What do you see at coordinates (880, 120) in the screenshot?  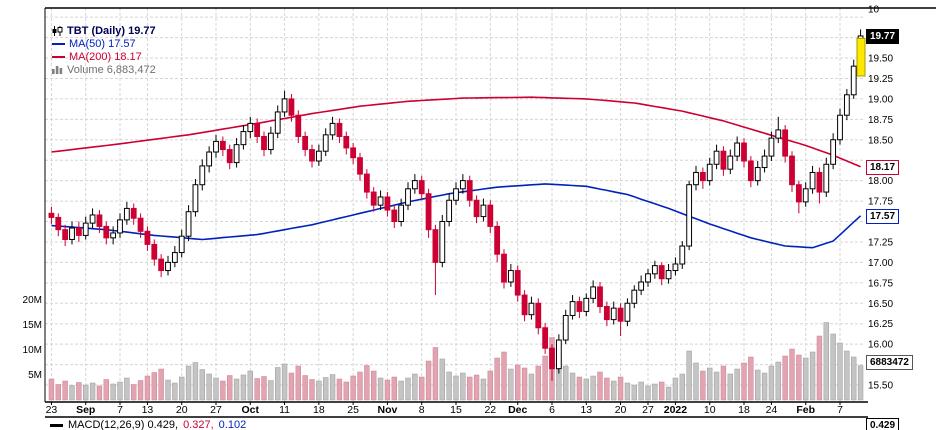 I see `price-axis-label: 18.75` at bounding box center [880, 120].